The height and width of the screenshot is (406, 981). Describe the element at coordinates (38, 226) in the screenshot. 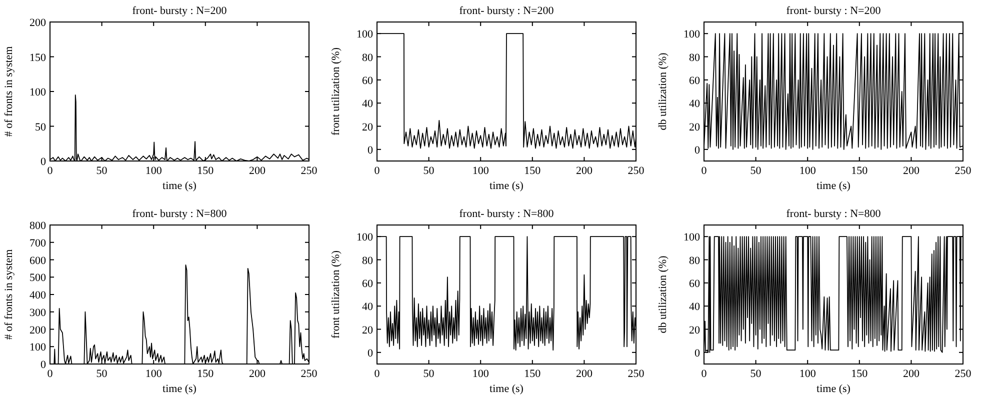

I see `y-tick-label: 800` at that location.